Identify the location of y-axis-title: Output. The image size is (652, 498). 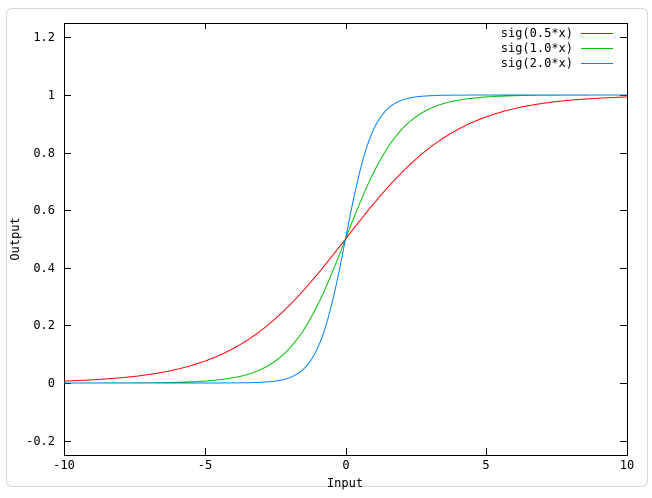
(15, 238).